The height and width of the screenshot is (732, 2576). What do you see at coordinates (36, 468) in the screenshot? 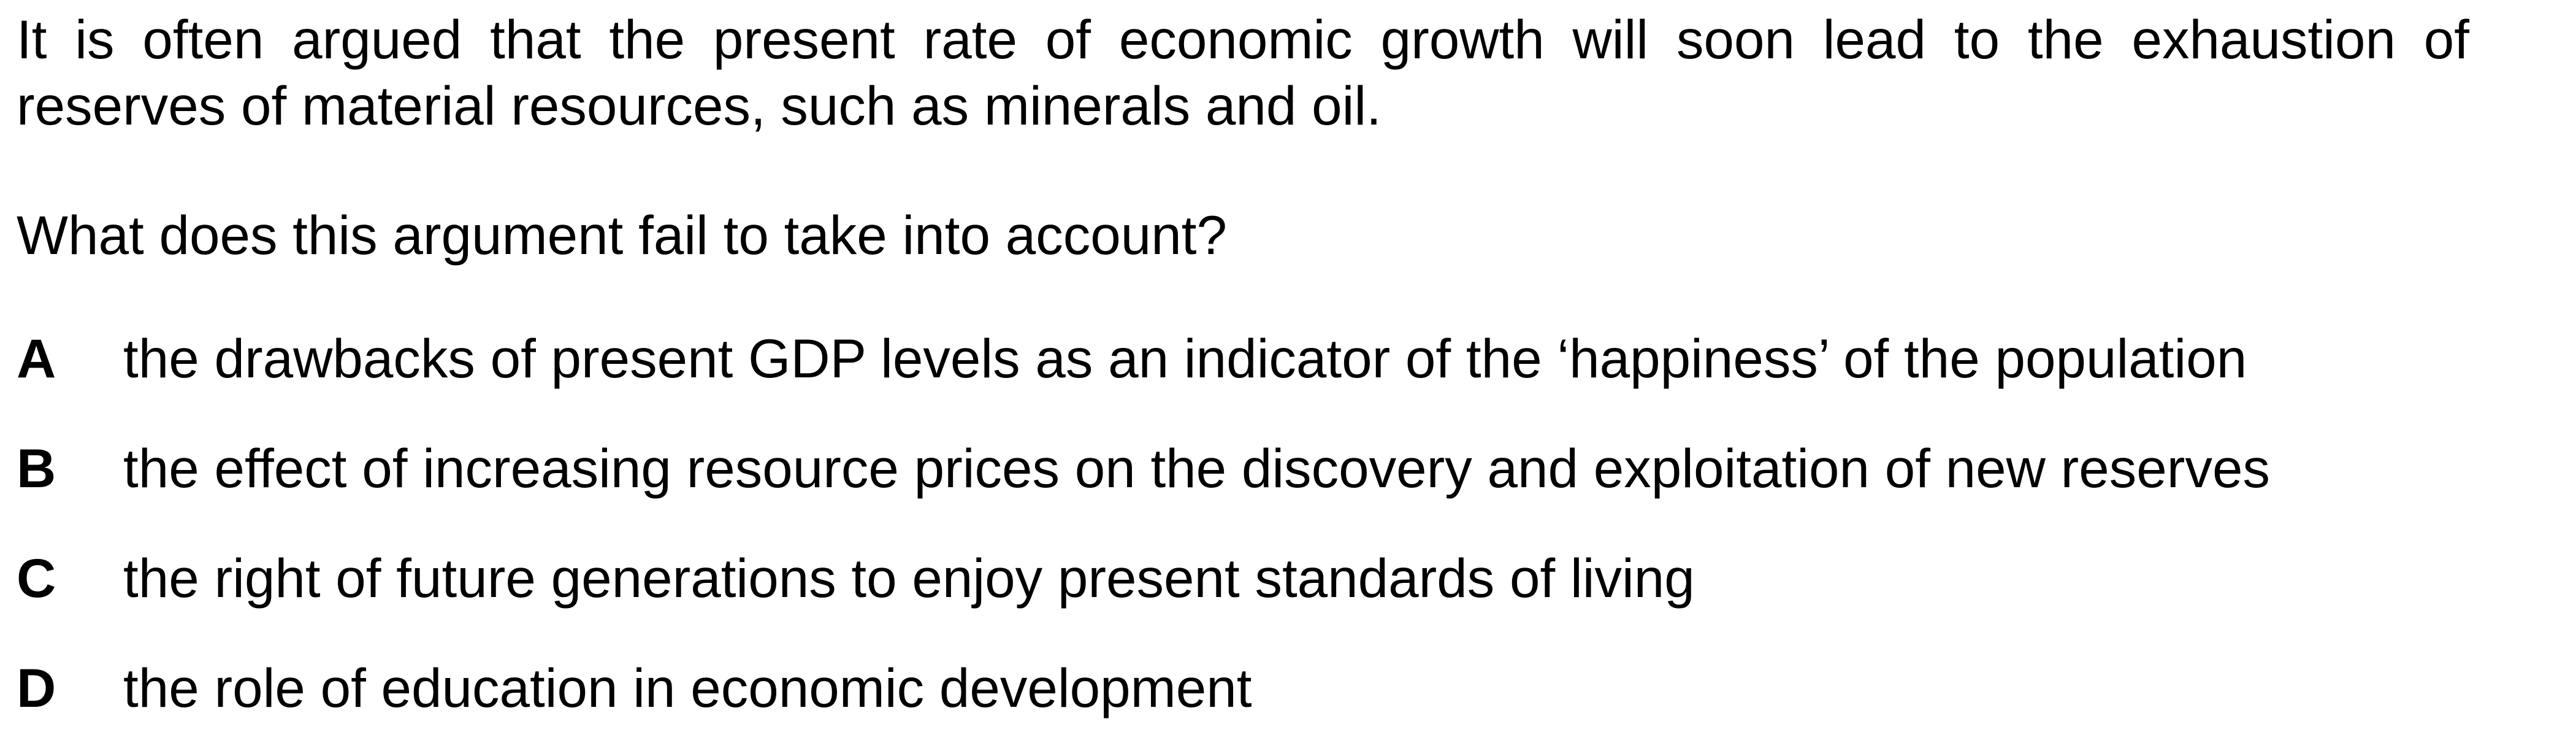
I see `option-letter: B` at bounding box center [36, 468].